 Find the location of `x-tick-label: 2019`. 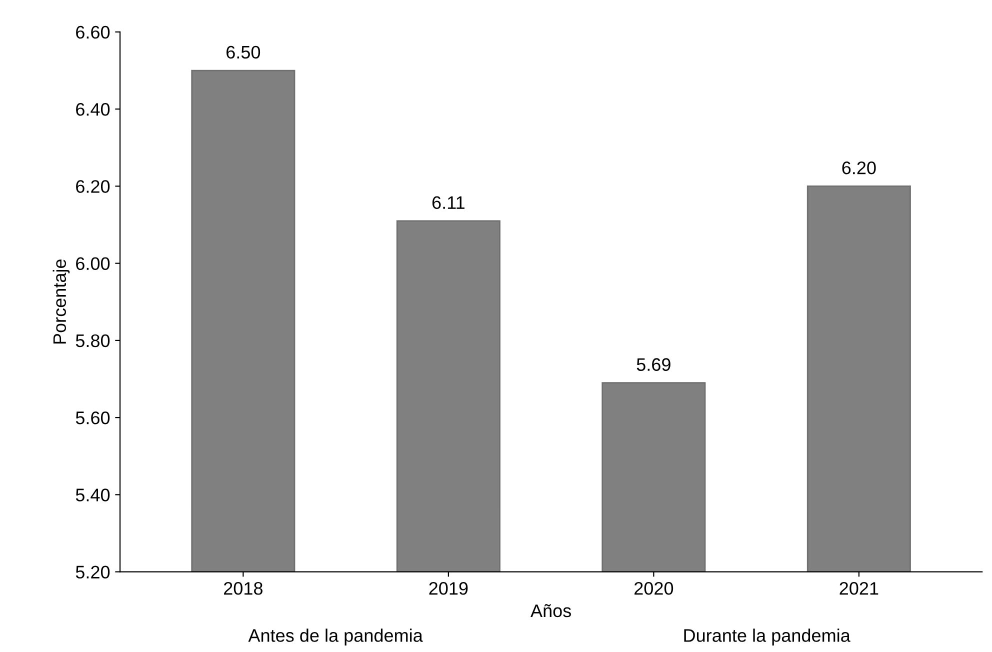

x-tick-label: 2019 is located at coordinates (448, 588).